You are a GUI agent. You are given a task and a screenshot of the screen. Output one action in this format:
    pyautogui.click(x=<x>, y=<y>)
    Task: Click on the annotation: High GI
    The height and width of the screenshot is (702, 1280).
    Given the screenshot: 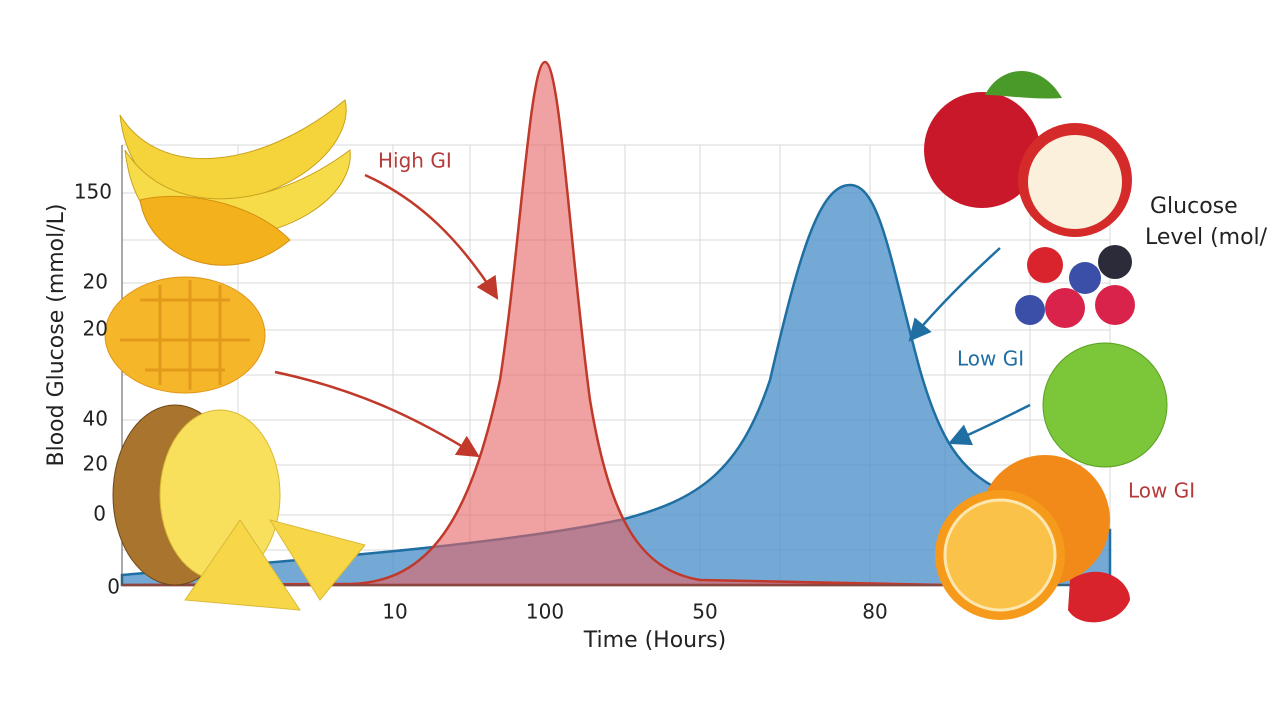 What is the action you would take?
    pyautogui.click(x=415, y=161)
    